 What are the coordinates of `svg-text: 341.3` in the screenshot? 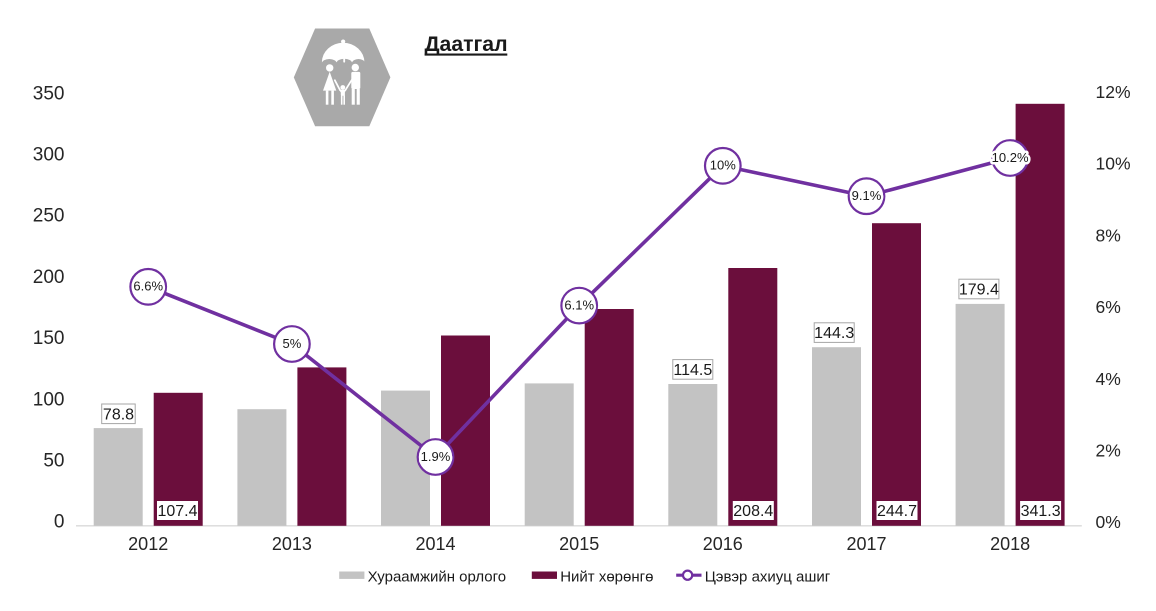 It's located at (1041, 511).